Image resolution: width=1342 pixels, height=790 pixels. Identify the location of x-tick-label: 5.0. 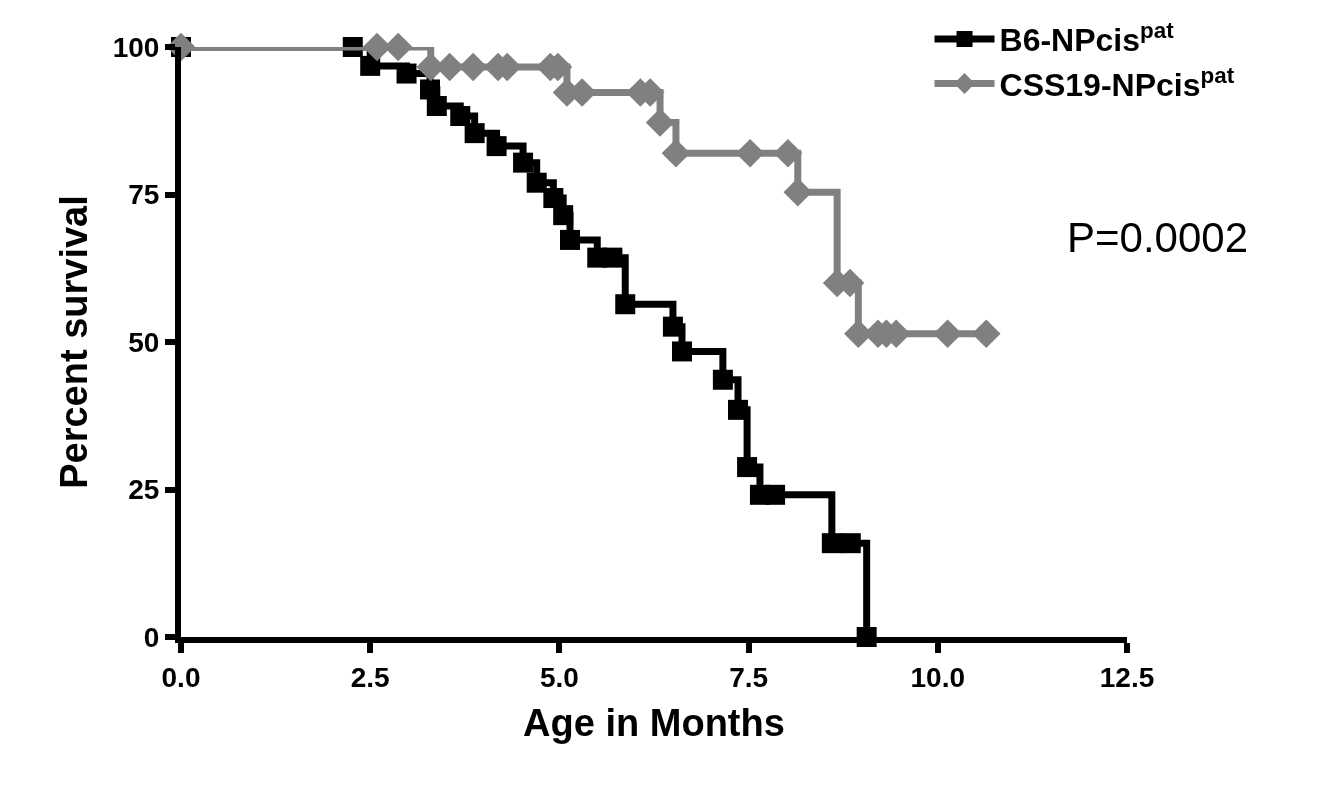
(559, 677).